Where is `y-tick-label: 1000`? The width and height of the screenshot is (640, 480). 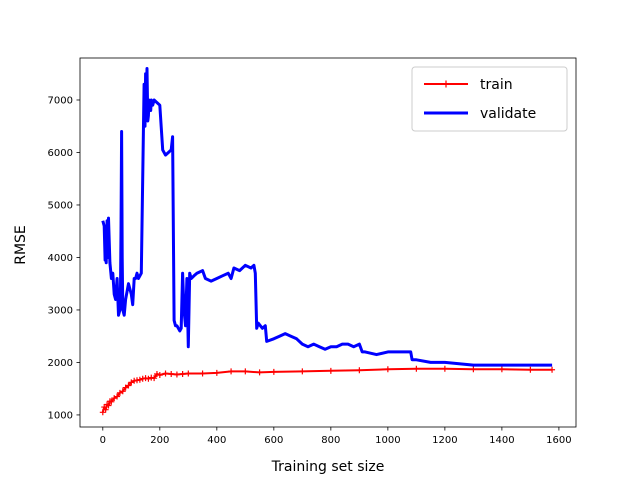
y-tick-label: 1000 is located at coordinates (60, 415).